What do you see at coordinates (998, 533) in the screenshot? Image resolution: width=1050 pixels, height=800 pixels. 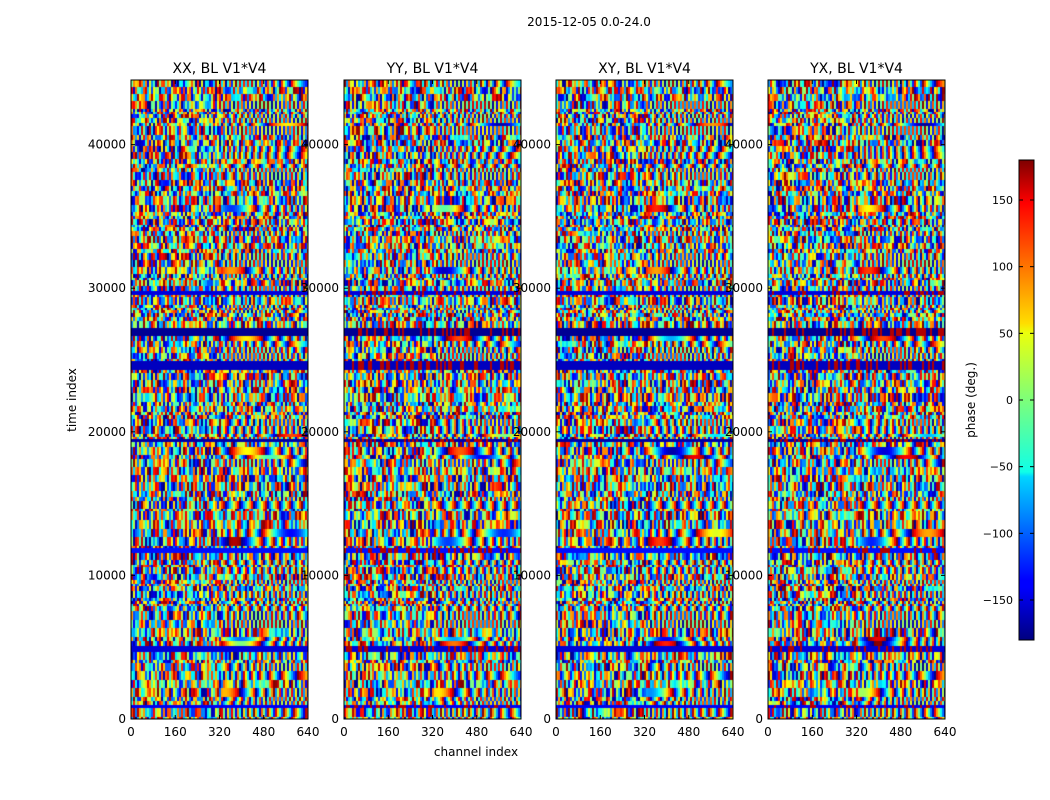 I see `colorbar-tick-label: −100` at bounding box center [998, 533].